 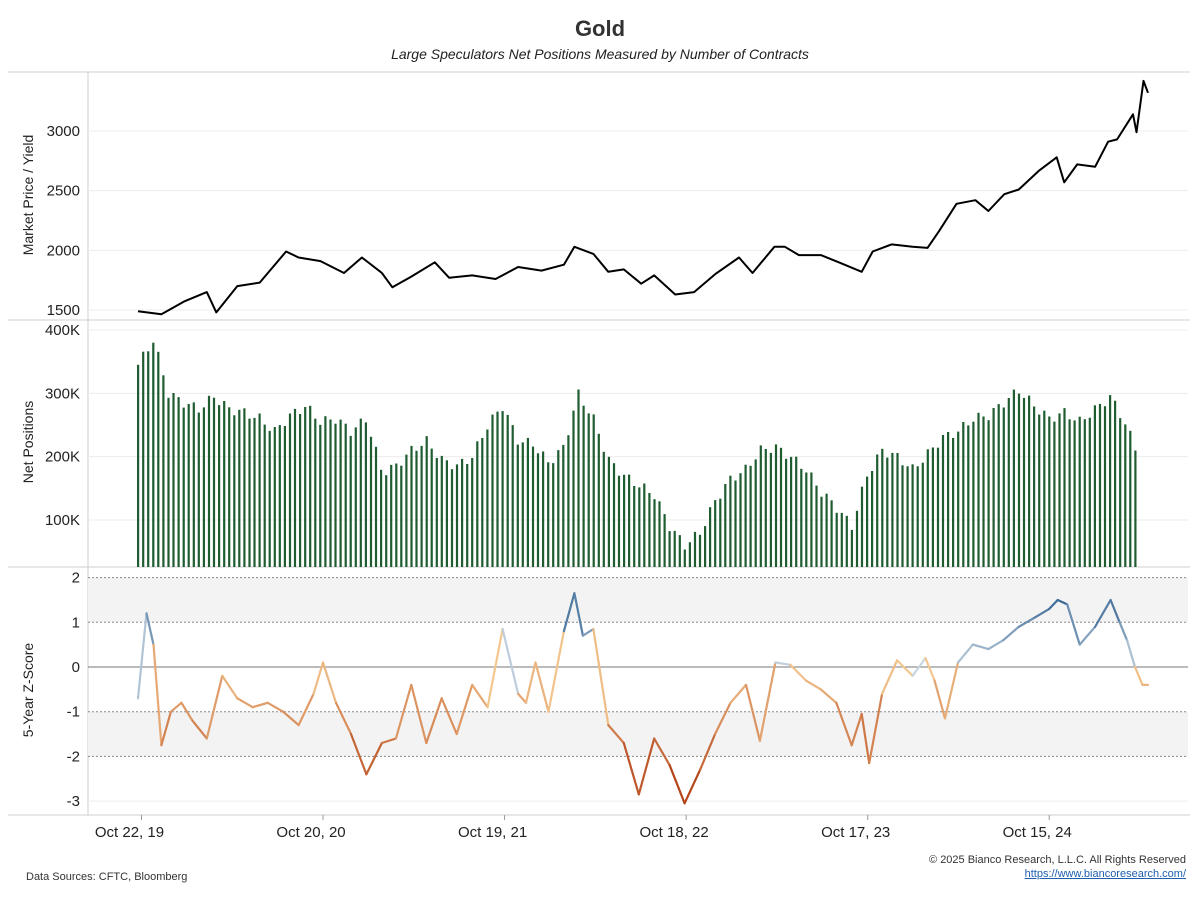 What do you see at coordinates (63, 310) in the screenshot?
I see `price-tick-label: 1500` at bounding box center [63, 310].